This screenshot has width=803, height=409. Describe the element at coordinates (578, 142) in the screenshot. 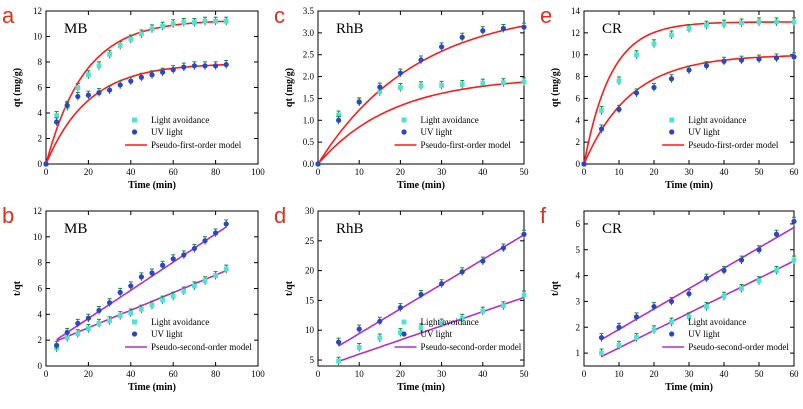

I see `y-tick-label: 2` at that location.